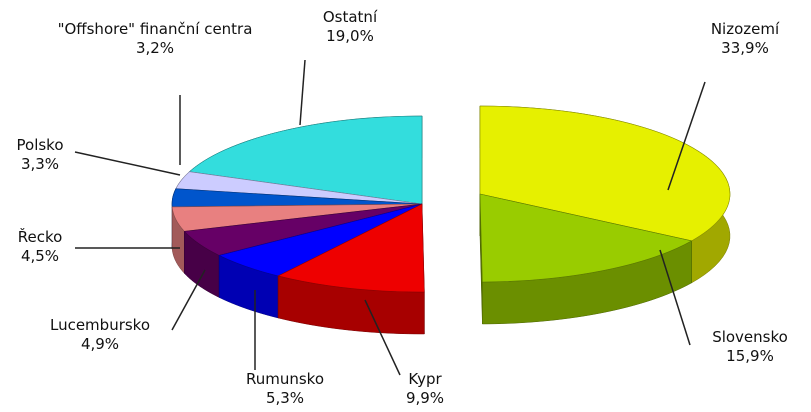  What do you see at coordinates (100, 325) in the screenshot?
I see `label-name: Lucembursko` at bounding box center [100, 325].